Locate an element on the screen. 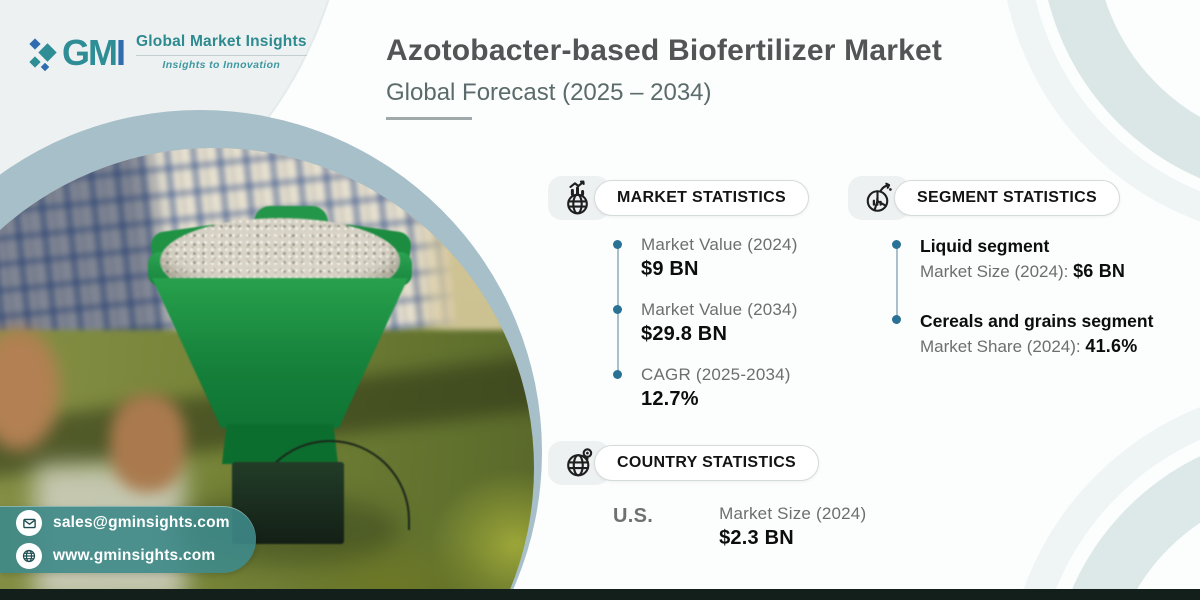 The height and width of the screenshot is (600, 1200). globe-chart-icon is located at coordinates (577, 197).